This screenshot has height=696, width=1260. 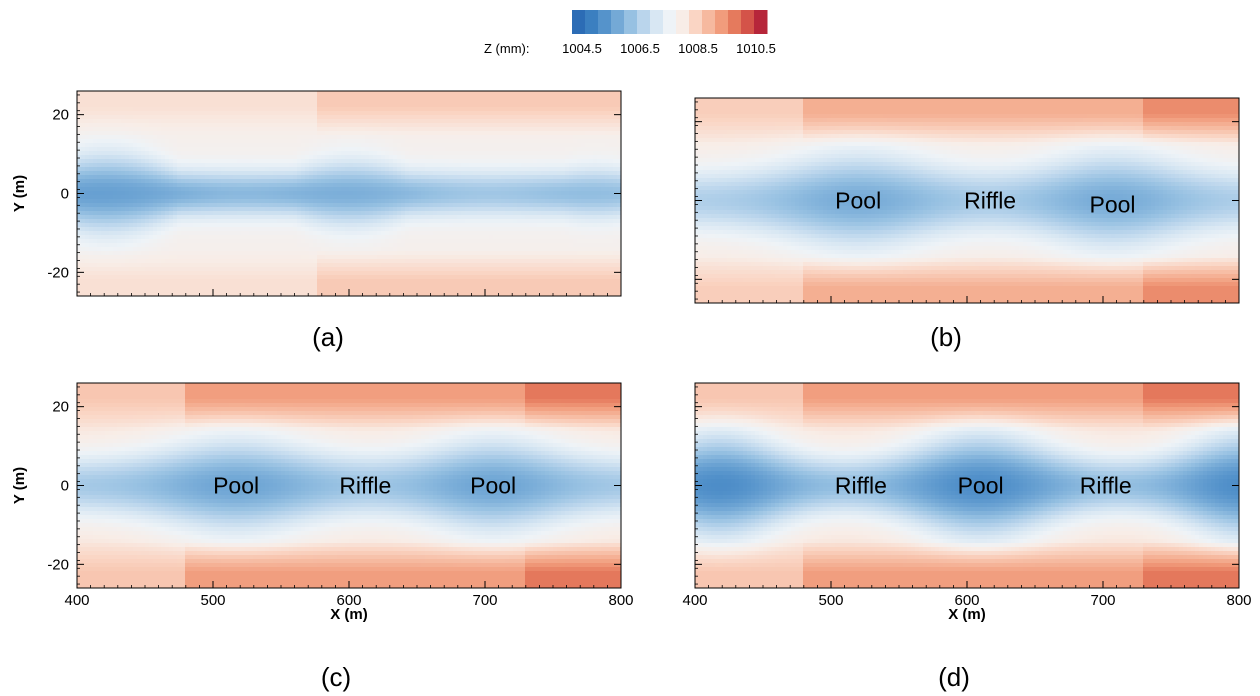 What do you see at coordinates (328, 337) in the screenshot?
I see `panel-label: (a)` at bounding box center [328, 337].